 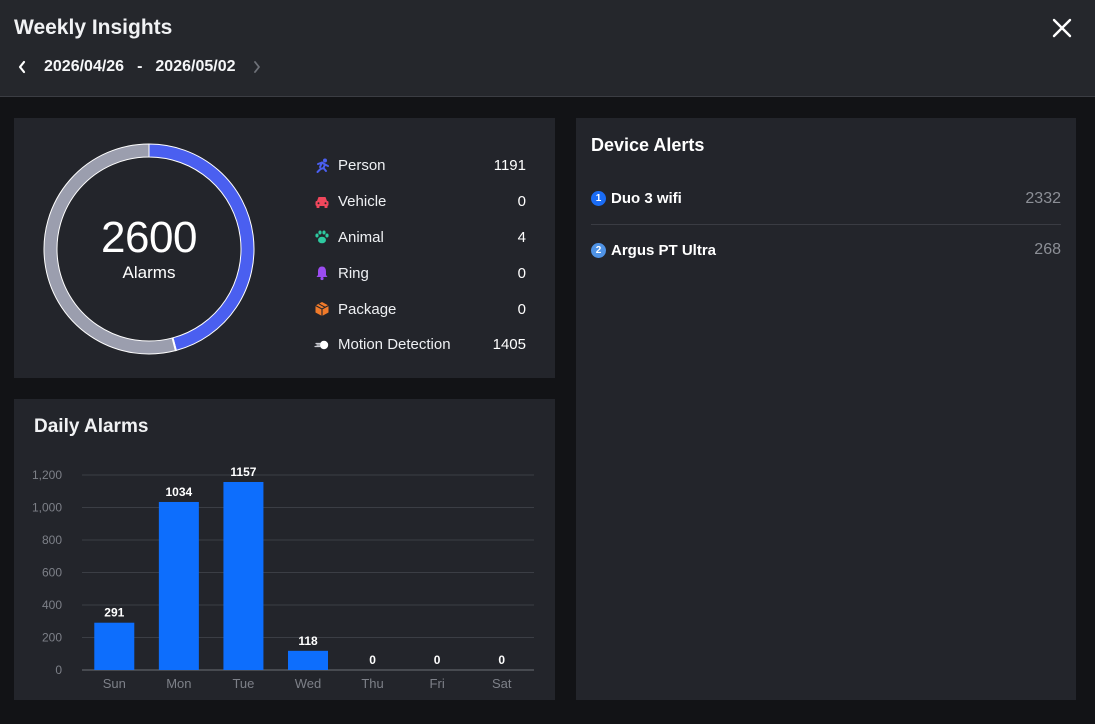 I want to click on y-tick-label: 400, so click(x=52, y=605).